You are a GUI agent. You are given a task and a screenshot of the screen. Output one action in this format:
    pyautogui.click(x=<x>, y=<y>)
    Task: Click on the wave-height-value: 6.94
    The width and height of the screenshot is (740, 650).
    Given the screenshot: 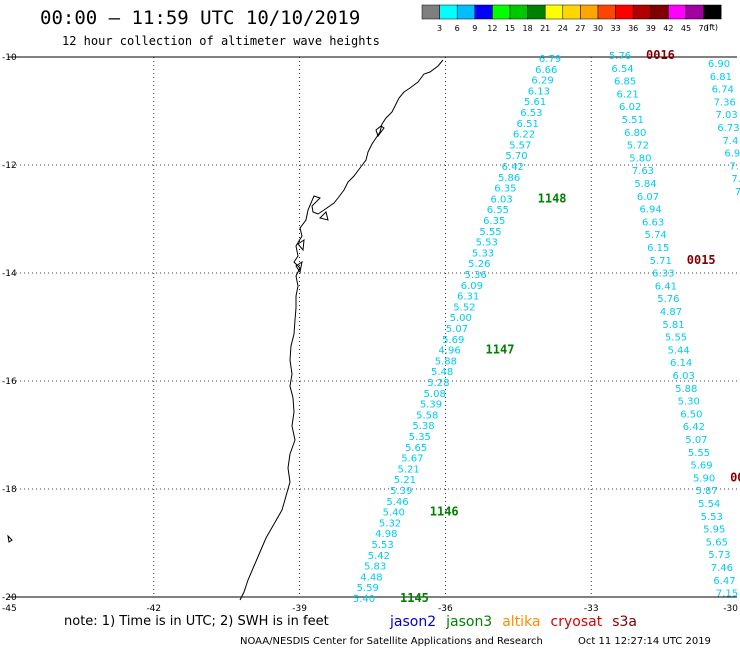 What is the action you would take?
    pyautogui.click(x=650, y=210)
    